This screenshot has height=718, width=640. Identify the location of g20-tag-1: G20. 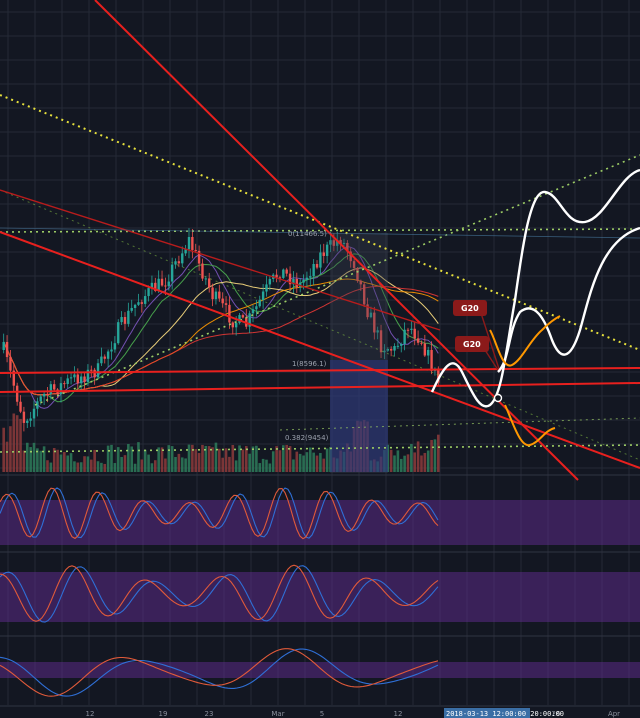
(470, 308).